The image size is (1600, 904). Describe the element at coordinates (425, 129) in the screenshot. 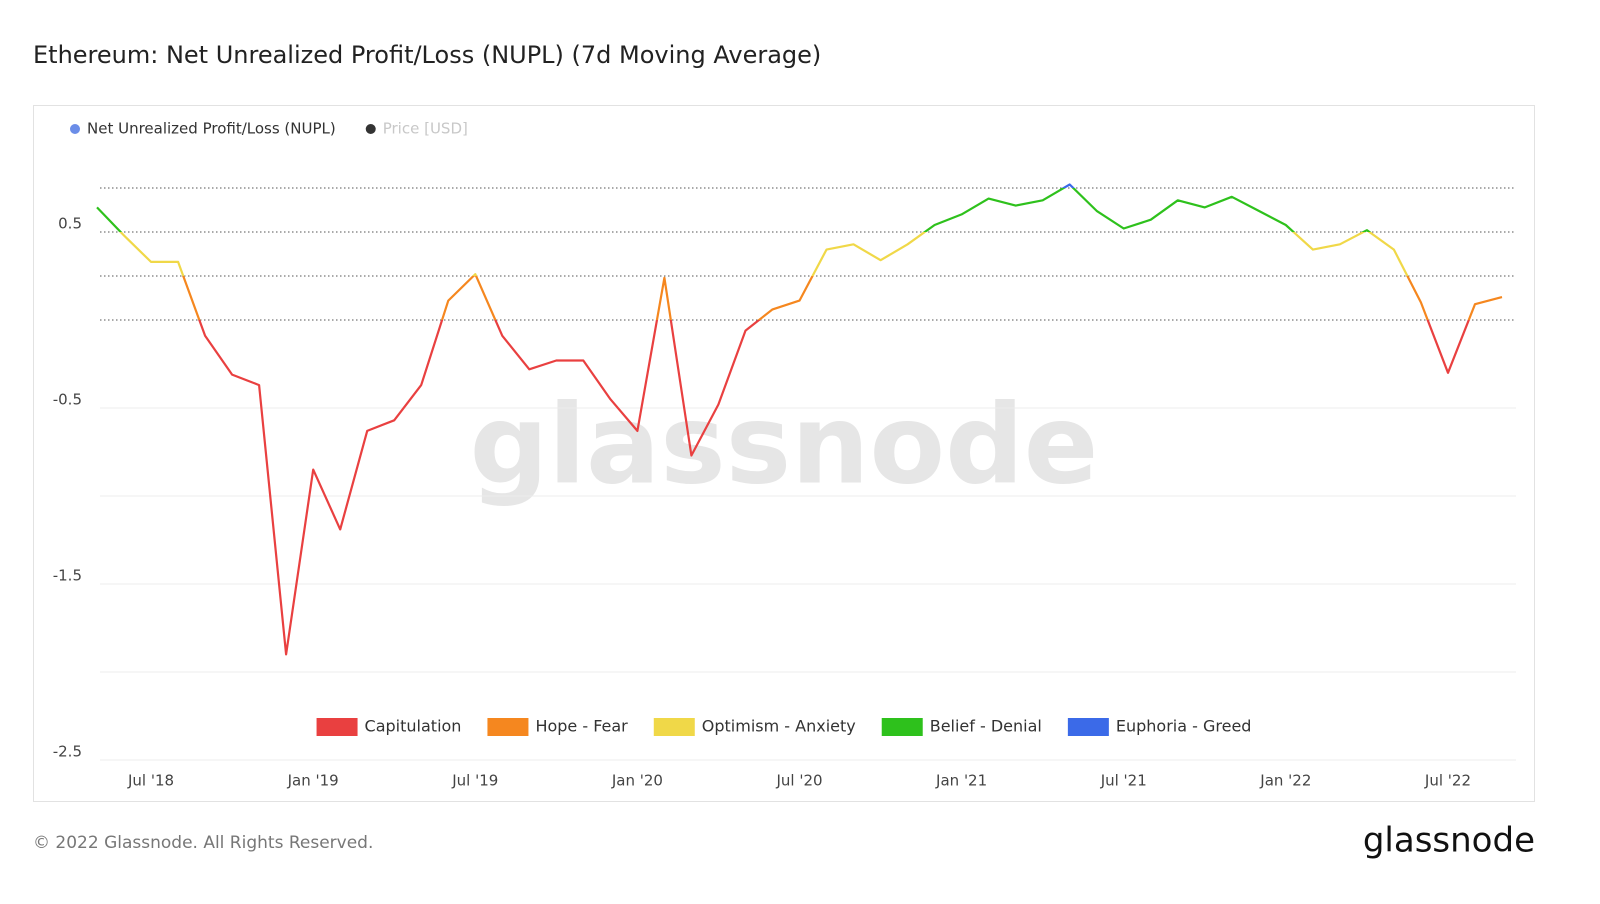

I see `legend-label: Price [USD]` at that location.